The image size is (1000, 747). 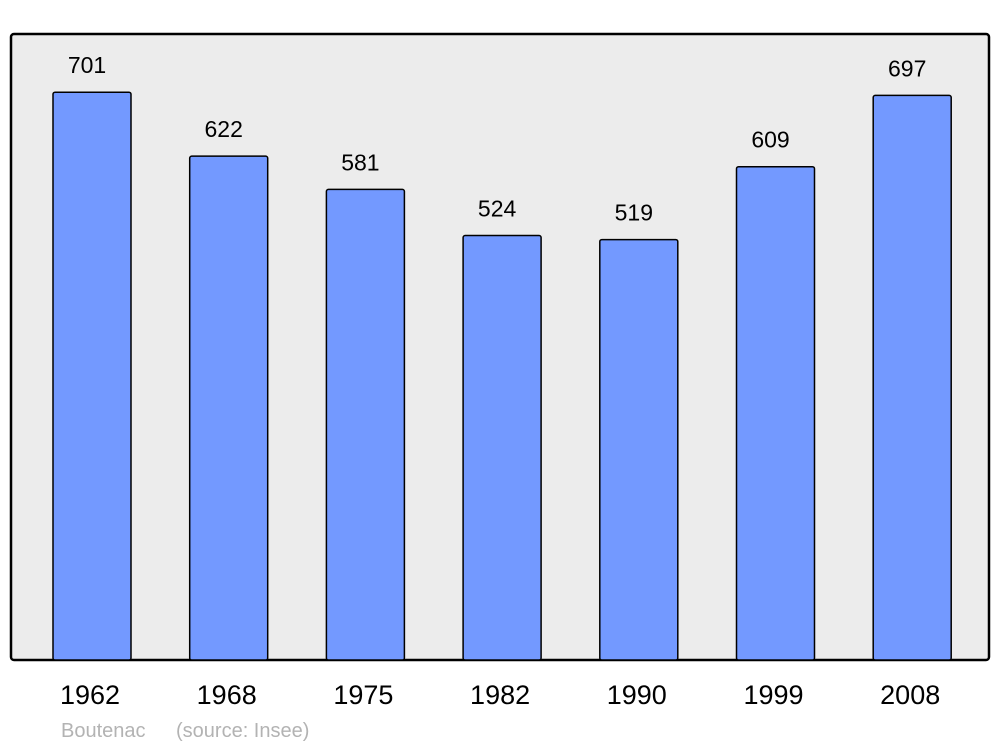 What do you see at coordinates (227, 695) in the screenshot?
I see `x-tick-label-1968: 1968` at bounding box center [227, 695].